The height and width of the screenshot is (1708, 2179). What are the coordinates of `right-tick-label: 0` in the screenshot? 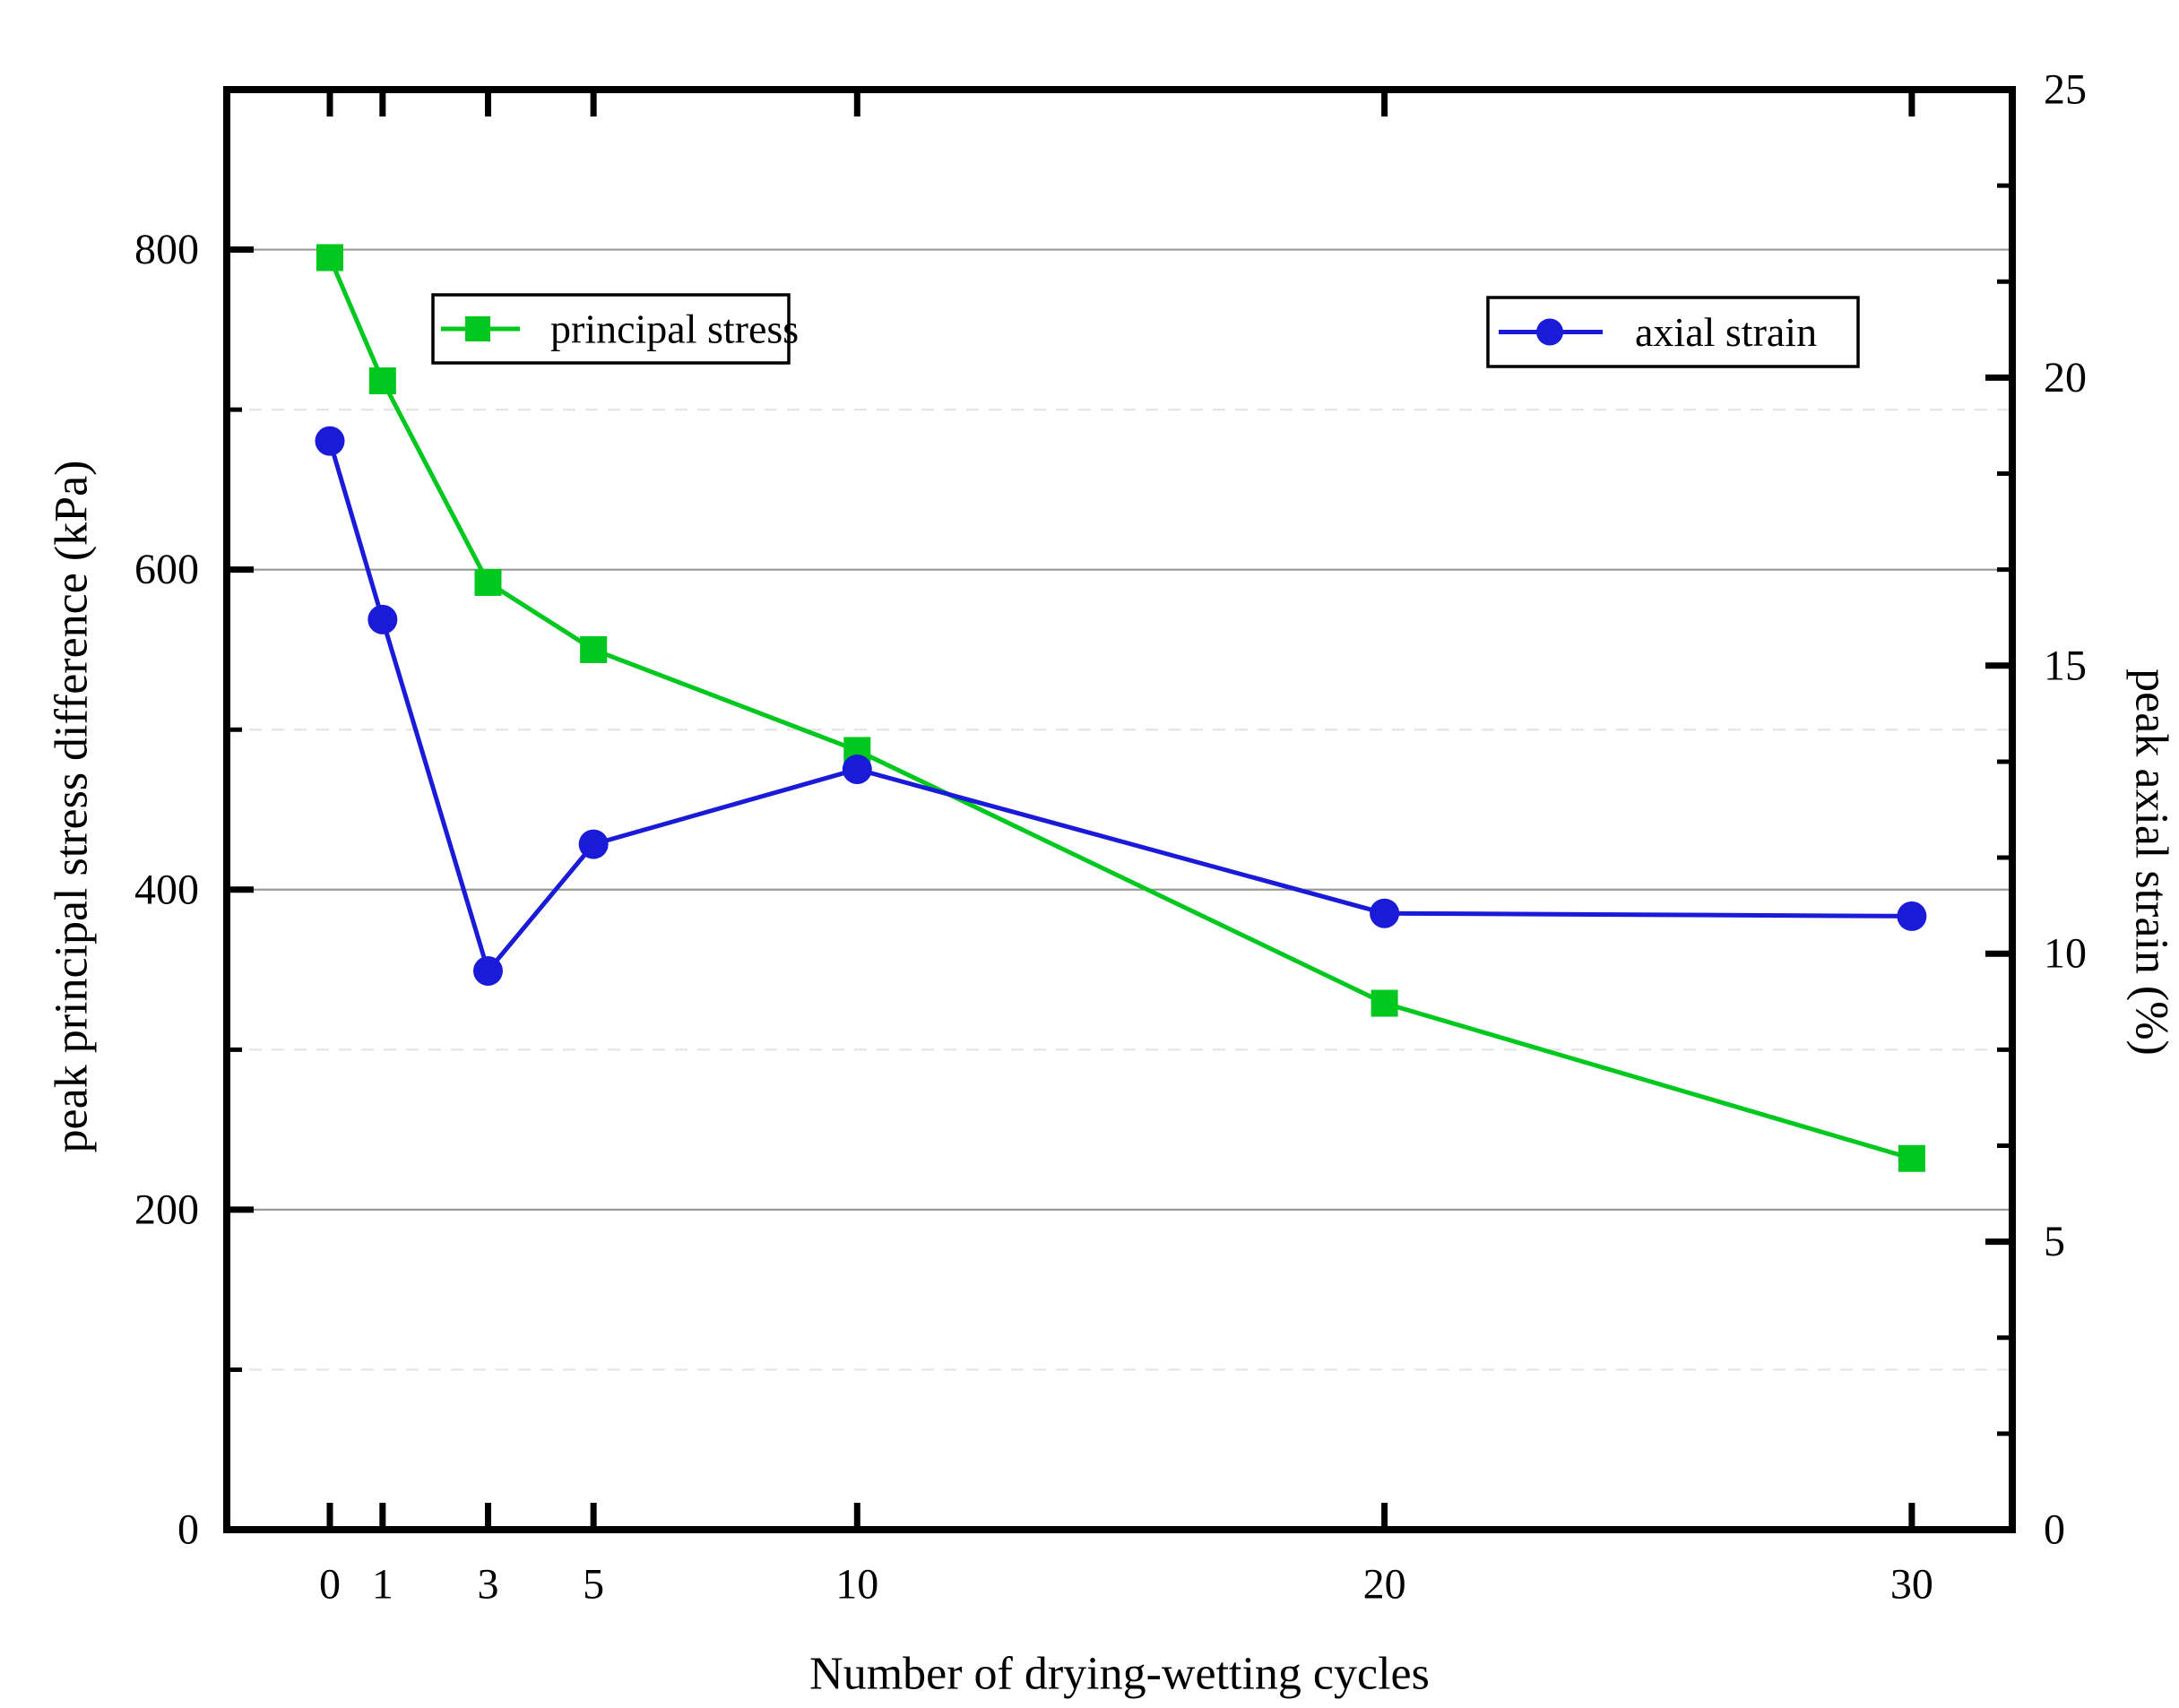 It's located at (2055, 1530).